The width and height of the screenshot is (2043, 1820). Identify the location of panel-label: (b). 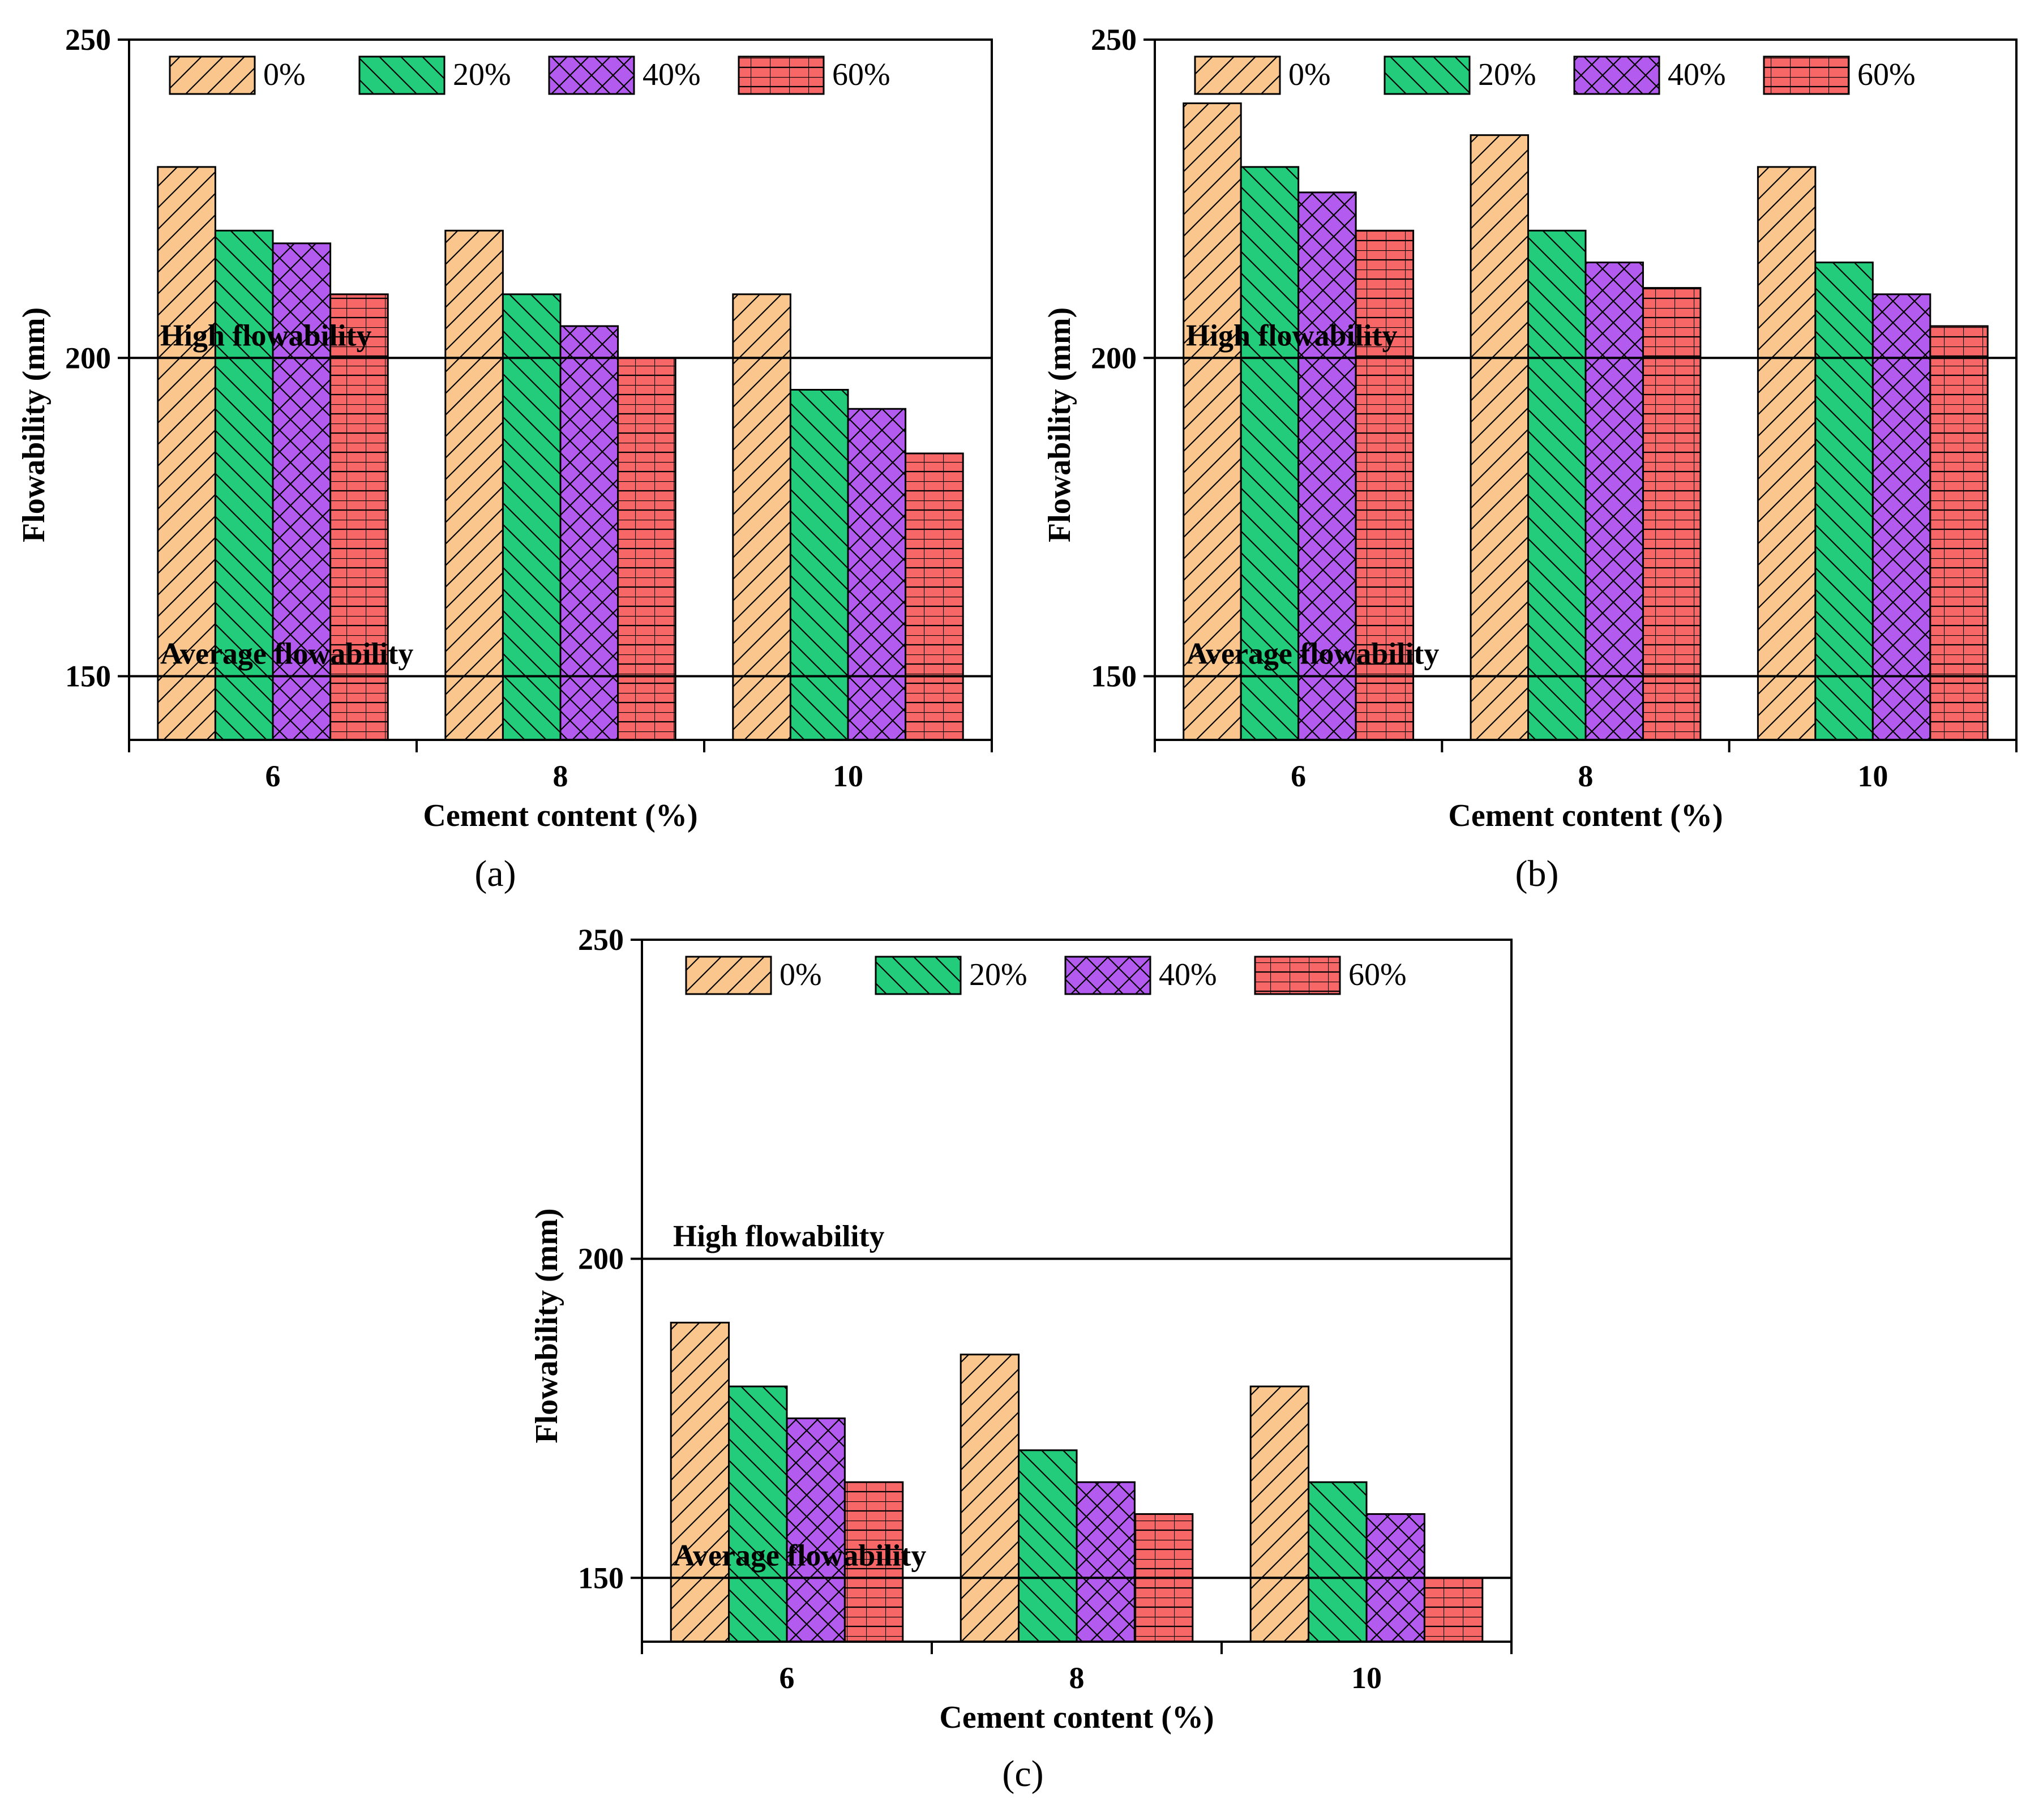
(1537, 873).